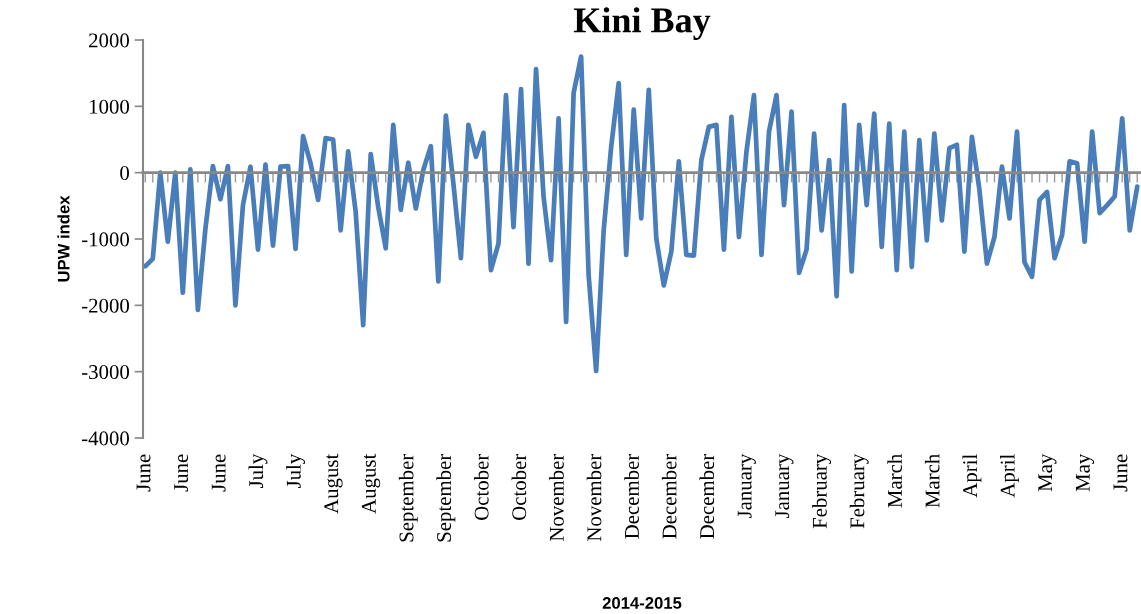 This screenshot has width=1141, height=614. Describe the element at coordinates (109, 40) in the screenshot. I see `y-tick-label: 2000` at that location.